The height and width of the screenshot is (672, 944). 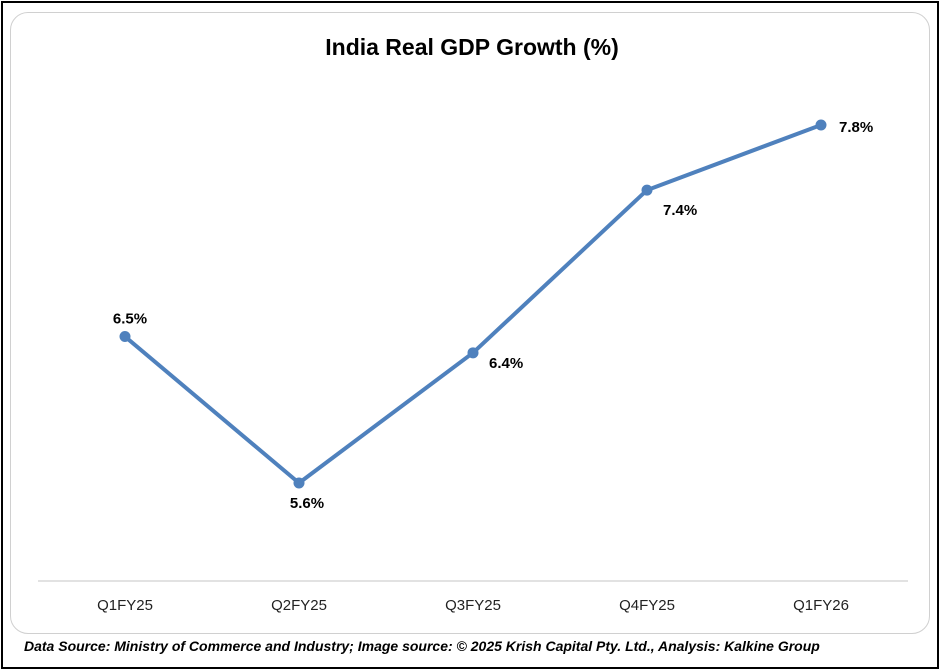 I want to click on data-label: 7.4%, so click(x=680, y=210).